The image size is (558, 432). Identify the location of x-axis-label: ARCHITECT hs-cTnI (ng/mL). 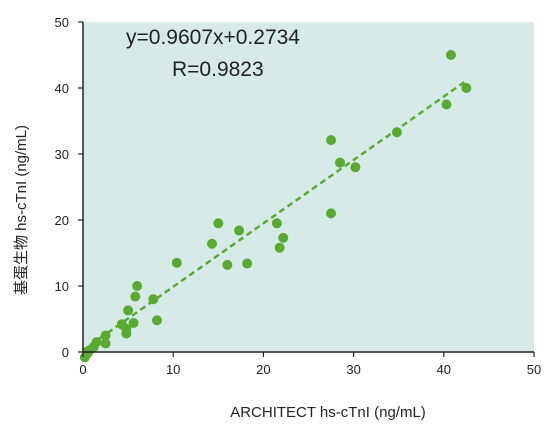
(328, 412).